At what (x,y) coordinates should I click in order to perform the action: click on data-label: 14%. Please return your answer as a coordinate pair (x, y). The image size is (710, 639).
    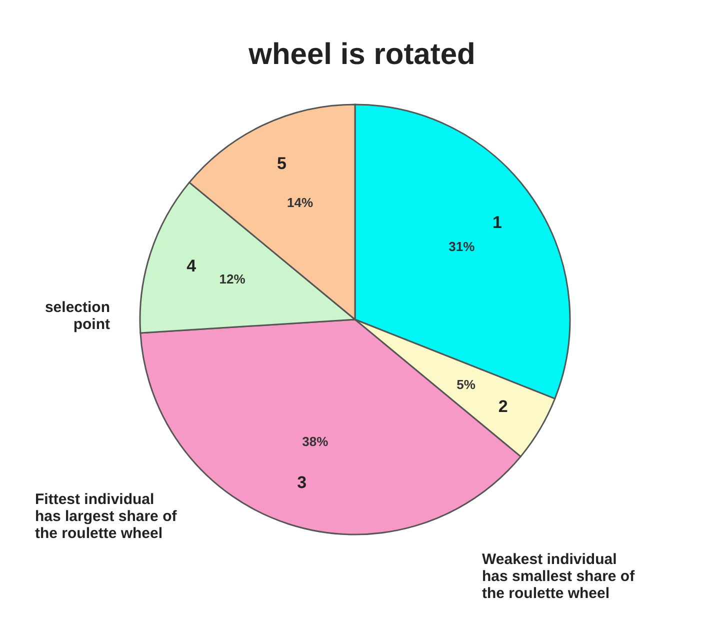
    Looking at the image, I should click on (300, 202).